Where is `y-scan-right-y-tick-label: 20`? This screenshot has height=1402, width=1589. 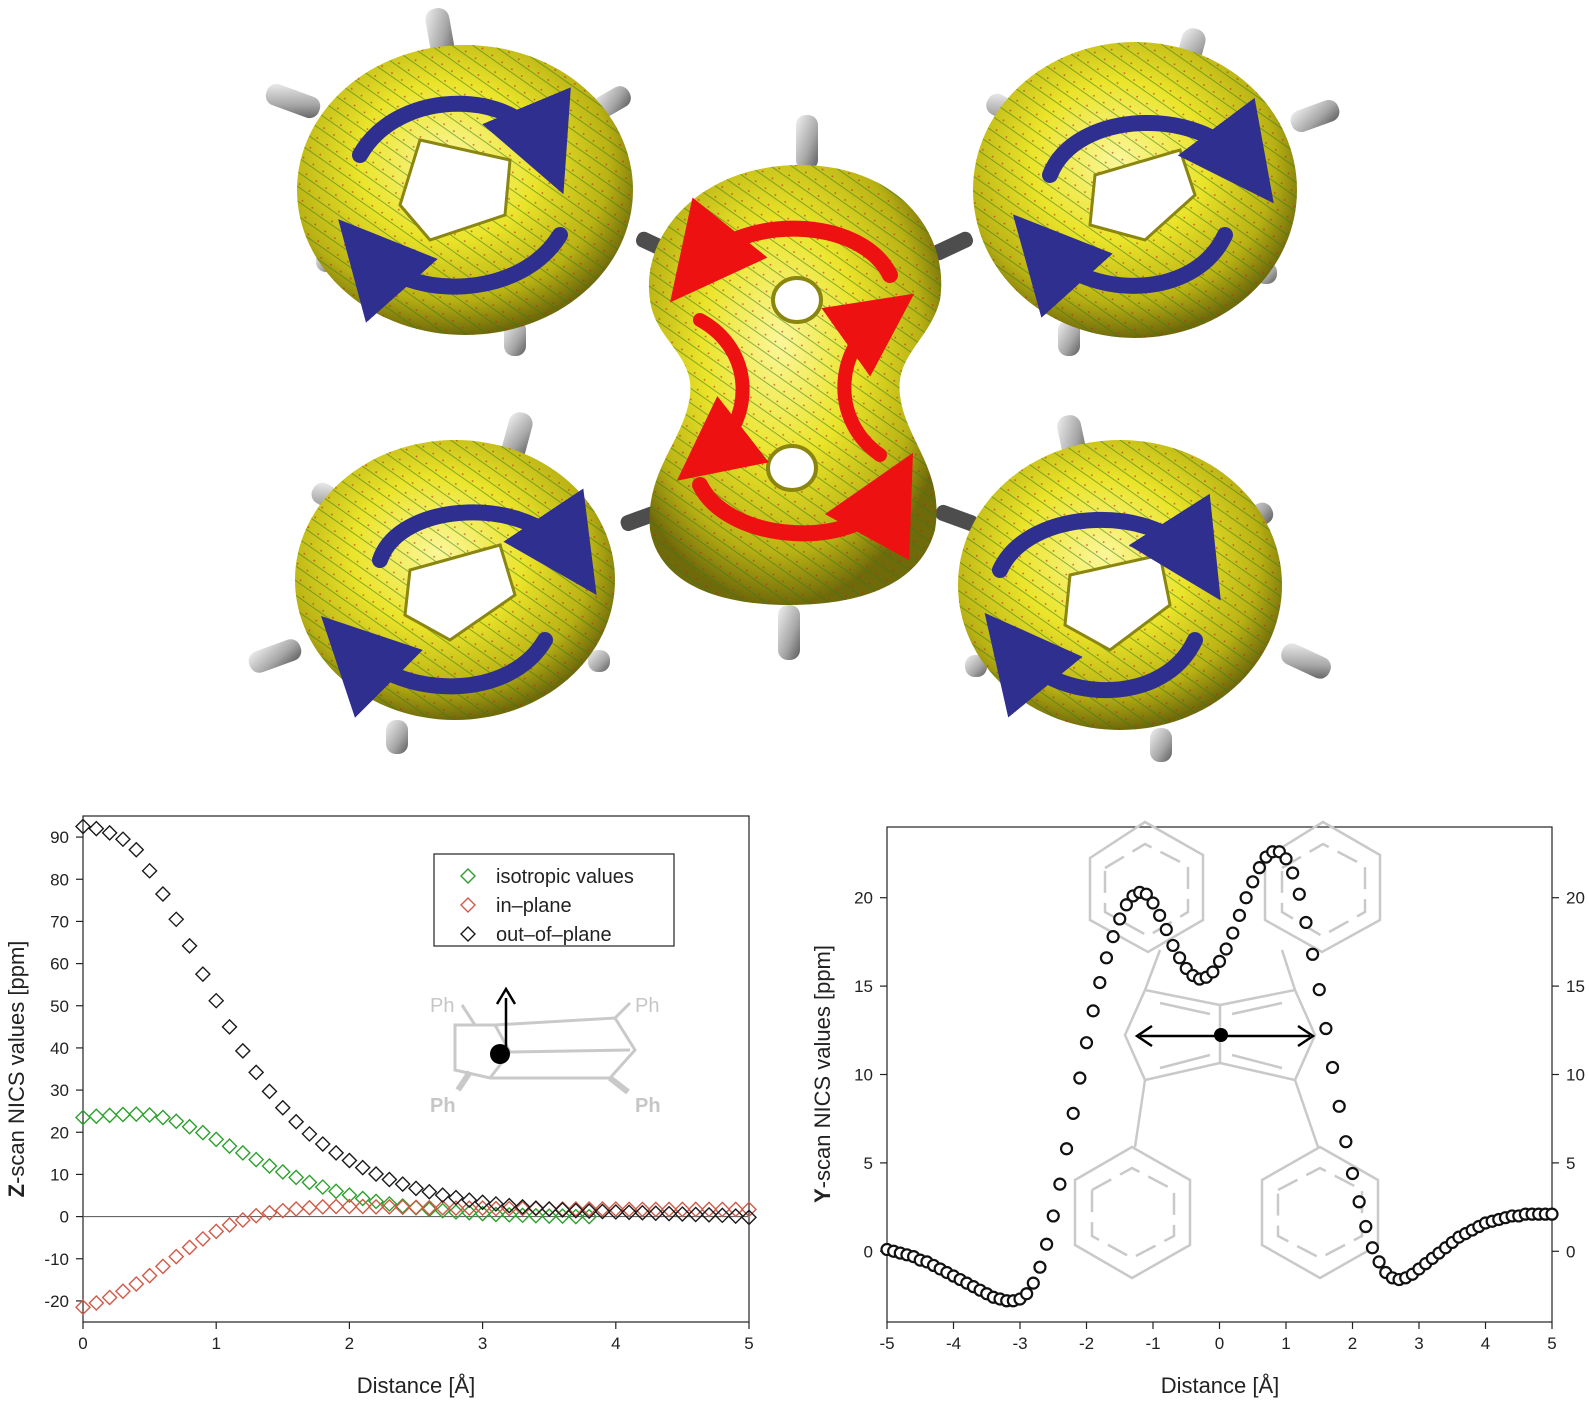 y-scan-right-y-tick-label: 20 is located at coordinates (1575, 898).